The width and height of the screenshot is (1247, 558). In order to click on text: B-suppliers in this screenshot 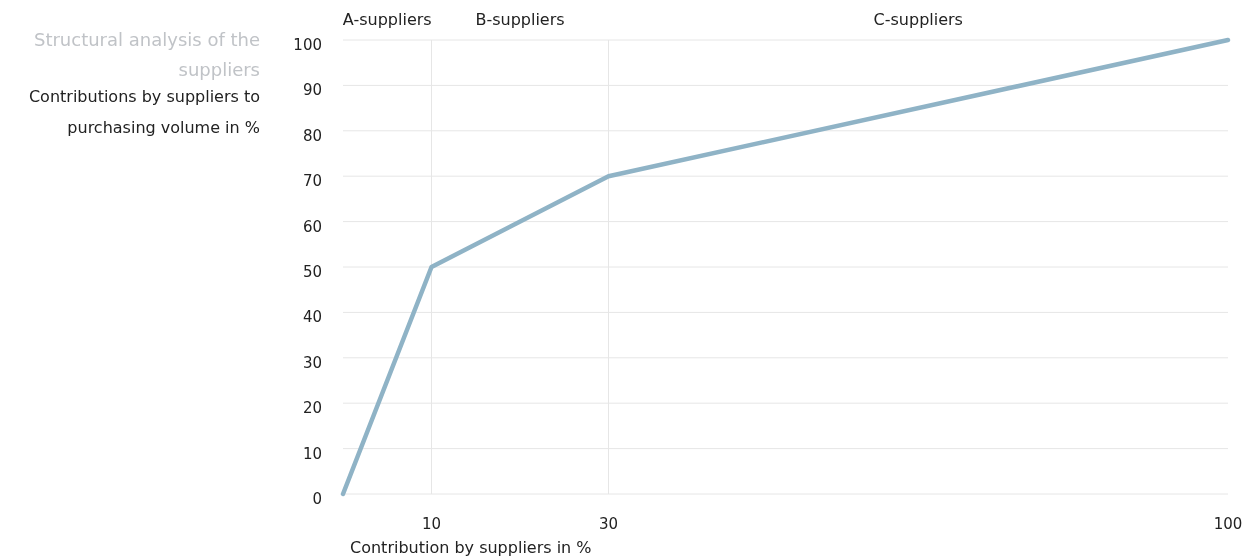, I will do `click(520, 19)`.